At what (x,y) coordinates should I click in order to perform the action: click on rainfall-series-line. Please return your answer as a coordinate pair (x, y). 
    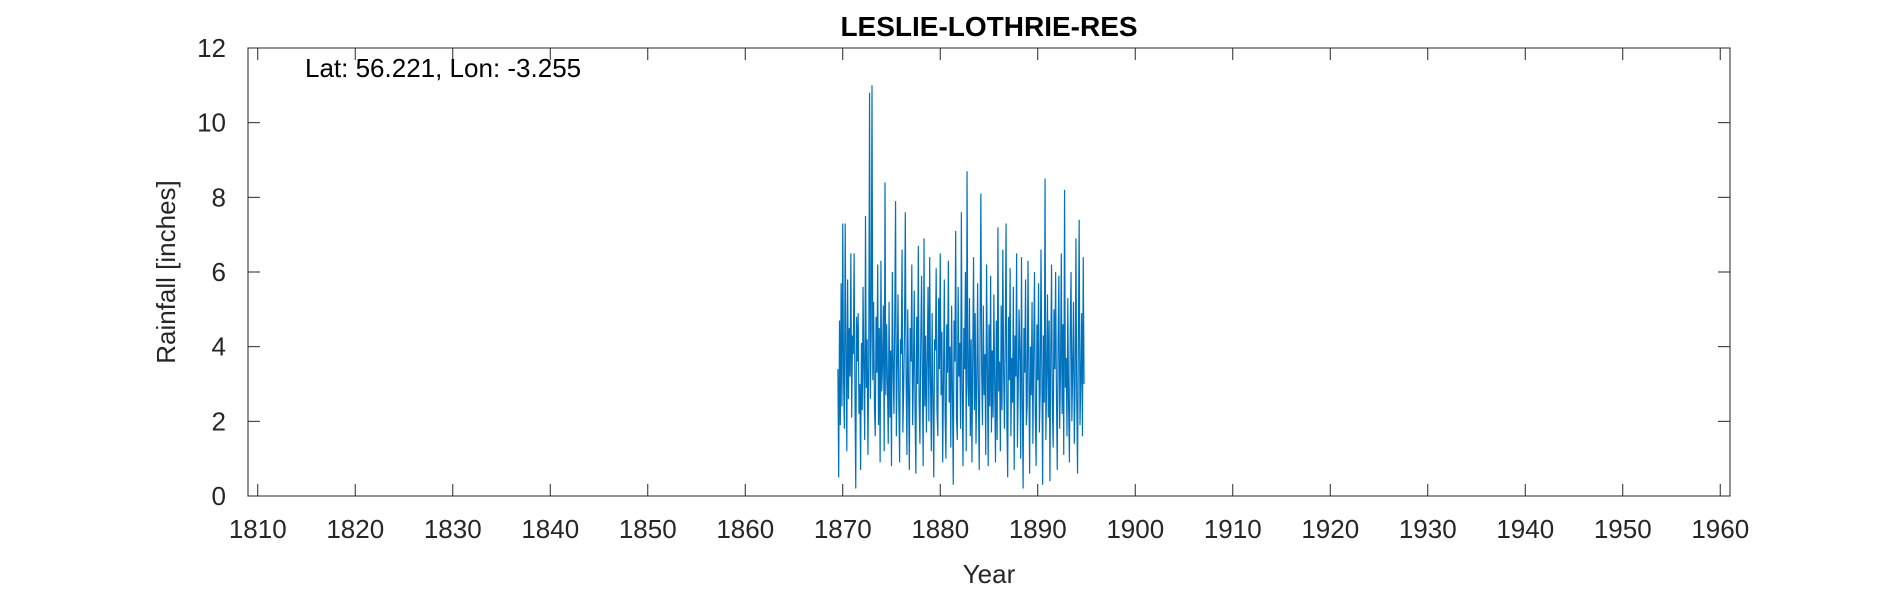
    Looking at the image, I should click on (961, 287).